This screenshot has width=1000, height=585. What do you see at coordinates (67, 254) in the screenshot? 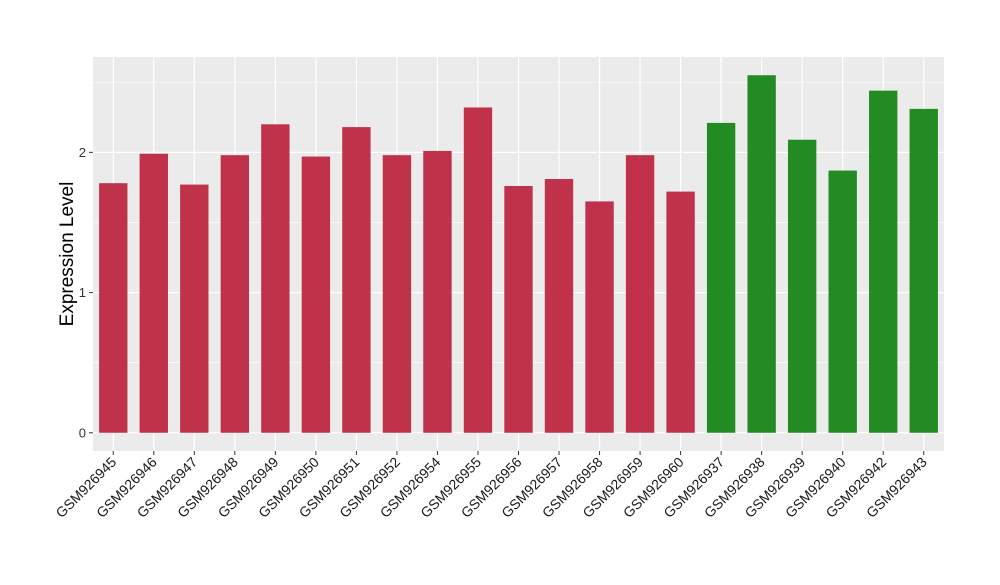
I see `y-axis-title: Expression Level` at bounding box center [67, 254].